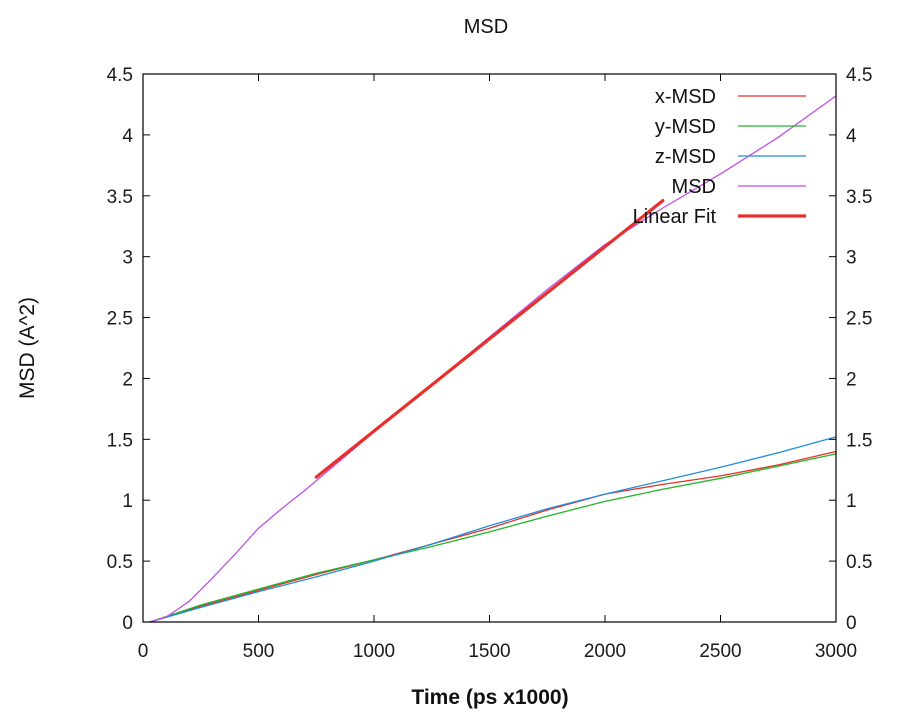 Image resolution: width=909 pixels, height=717 pixels. Describe the element at coordinates (120, 440) in the screenshot. I see `y-tick-label-left: 1.5` at that location.